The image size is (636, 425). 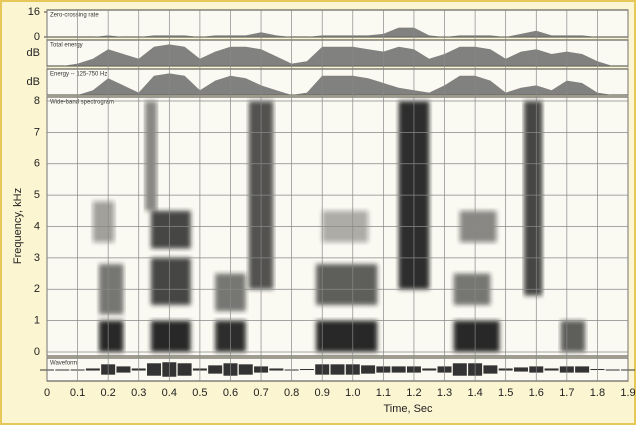 I want to click on x-tick-label: 1.3, so click(x=444, y=393).